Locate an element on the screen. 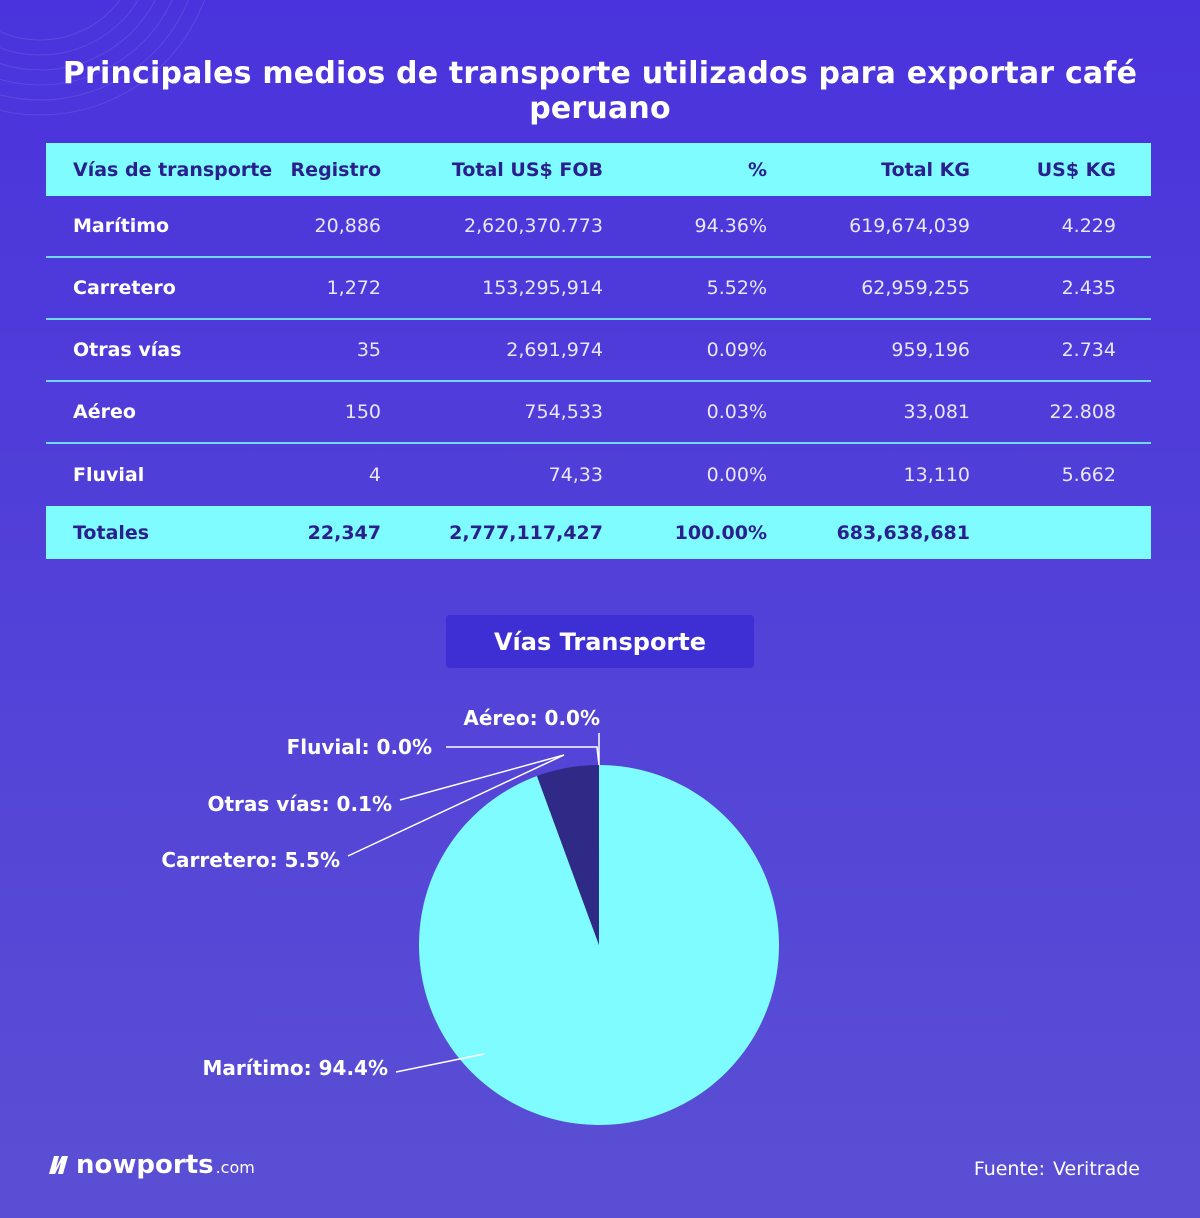 This screenshot has height=1218, width=1200. cell-total-kg: 33,081 is located at coordinates (936, 412).